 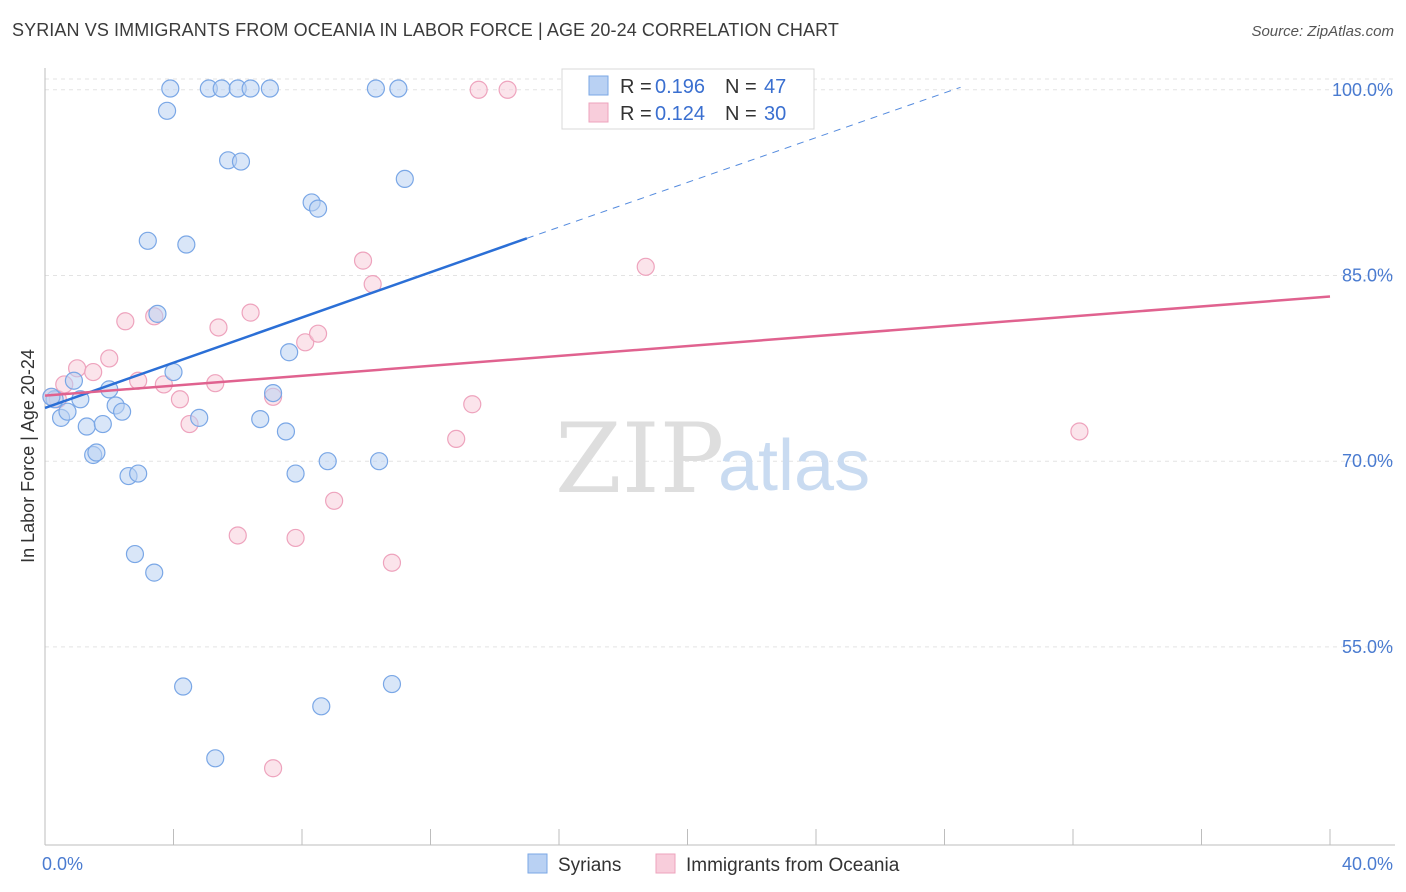 I want to click on bottom-legend-oceania: Immigrants from Oceania, so click(x=793, y=865).